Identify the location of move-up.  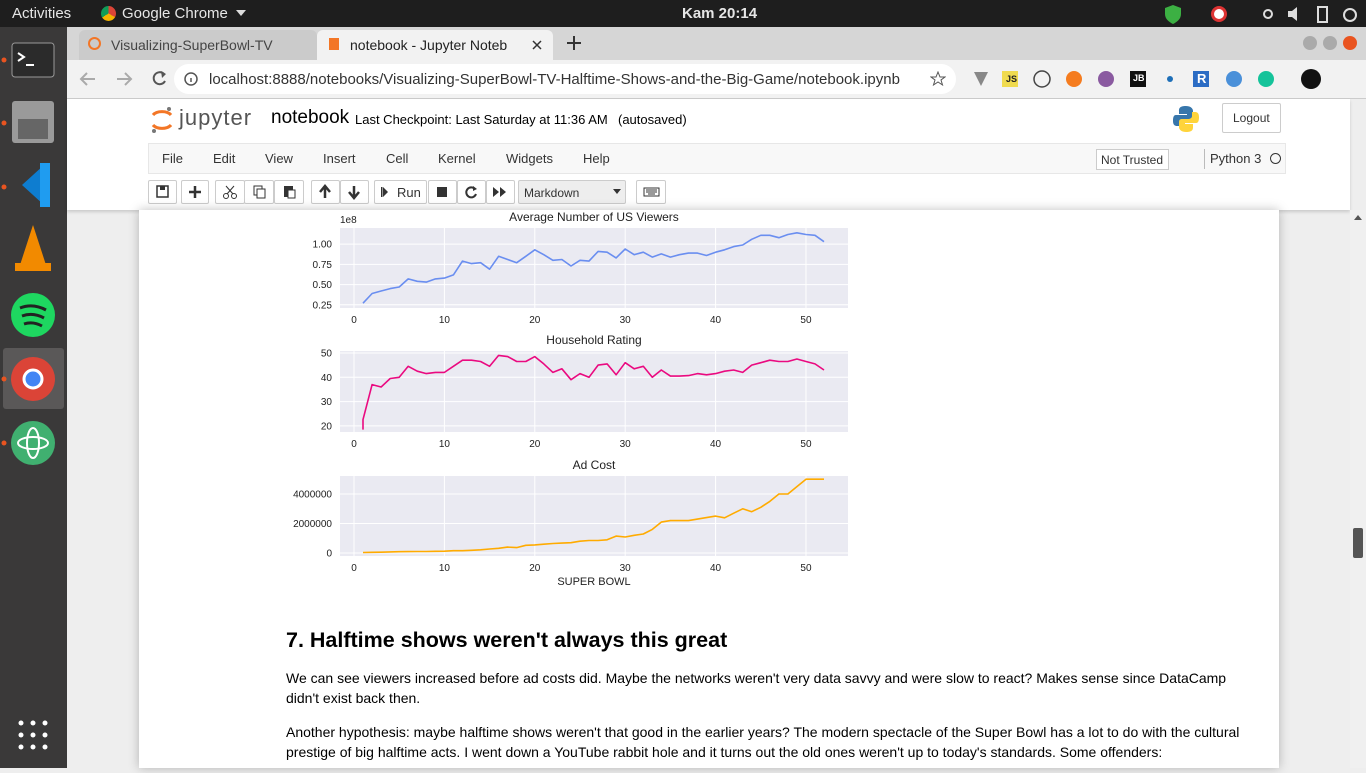
(325, 192).